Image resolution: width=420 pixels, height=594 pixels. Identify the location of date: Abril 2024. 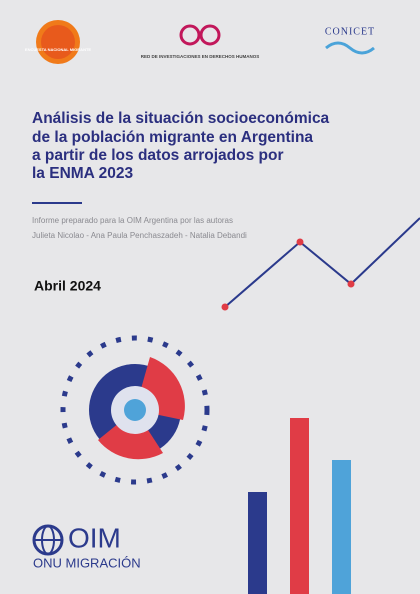
(67, 286).